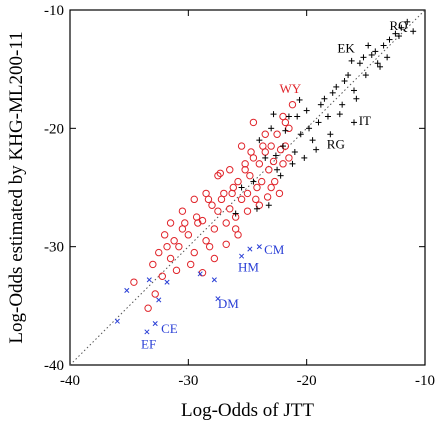 This screenshot has height=428, width=436. I want to click on y-tick-label: -20, so click(54, 129).